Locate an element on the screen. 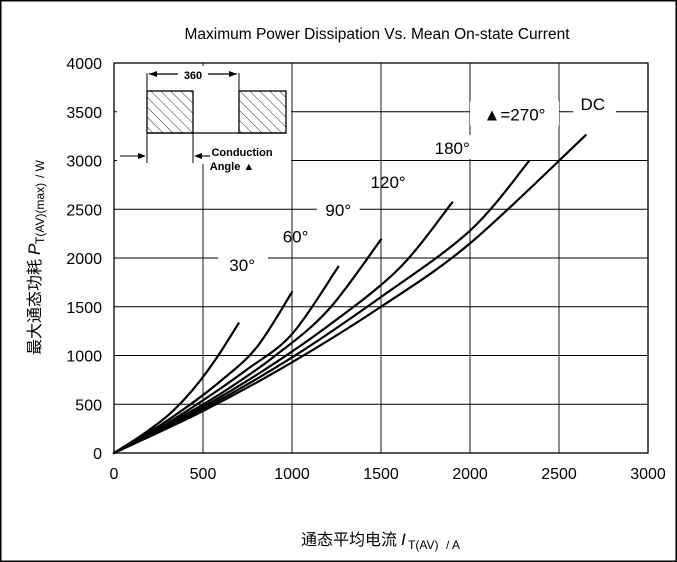 This screenshot has width=677, height=562. y-tick-label: 2500 is located at coordinates (84, 210).